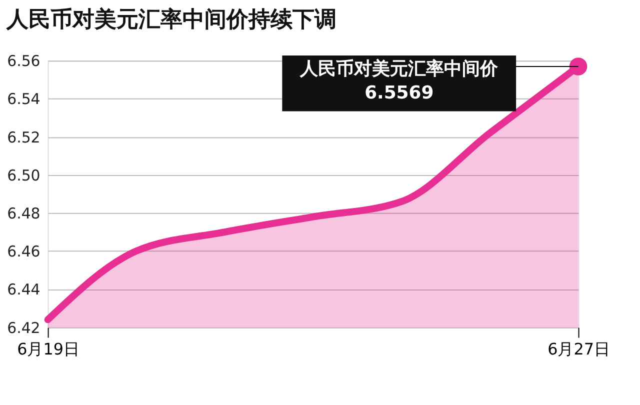  What do you see at coordinates (23, 251) in the screenshot?
I see `y-tick-label: 6.46` at bounding box center [23, 251].